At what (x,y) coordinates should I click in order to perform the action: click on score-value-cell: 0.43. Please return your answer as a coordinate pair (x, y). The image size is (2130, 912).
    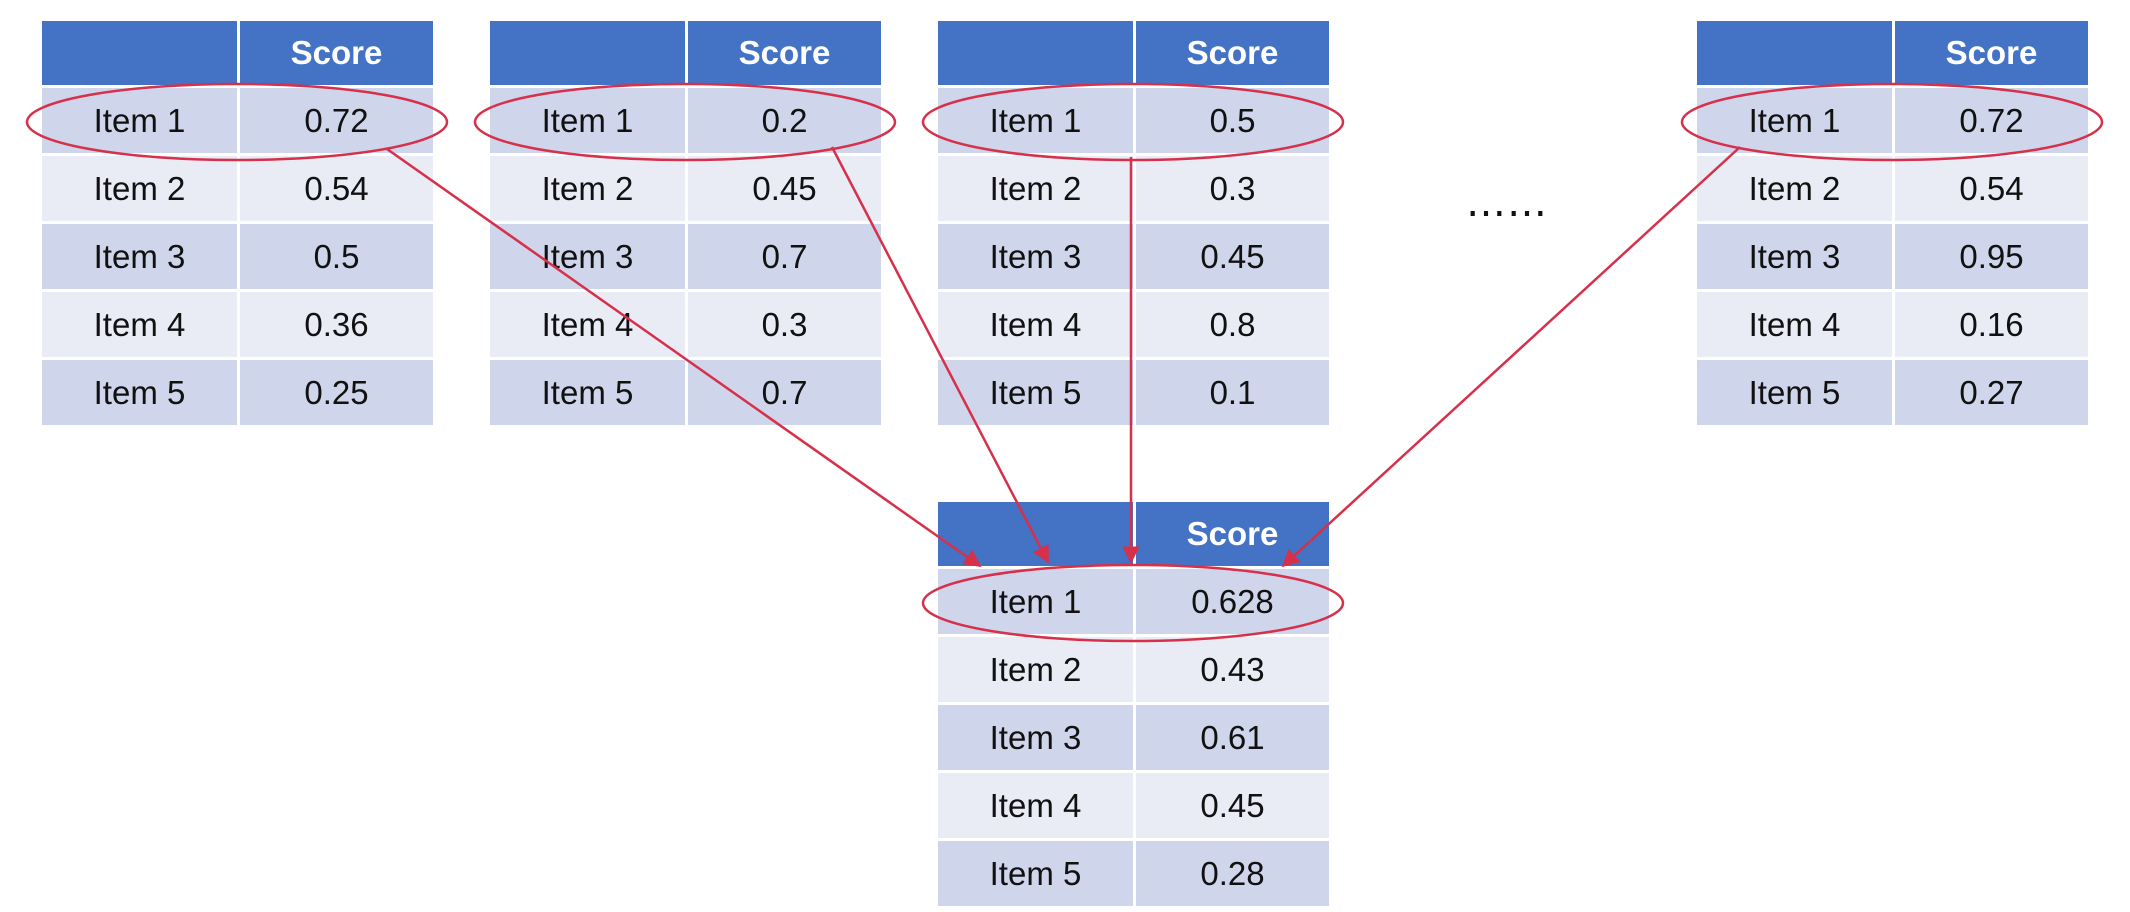
    Looking at the image, I should click on (1231, 668).